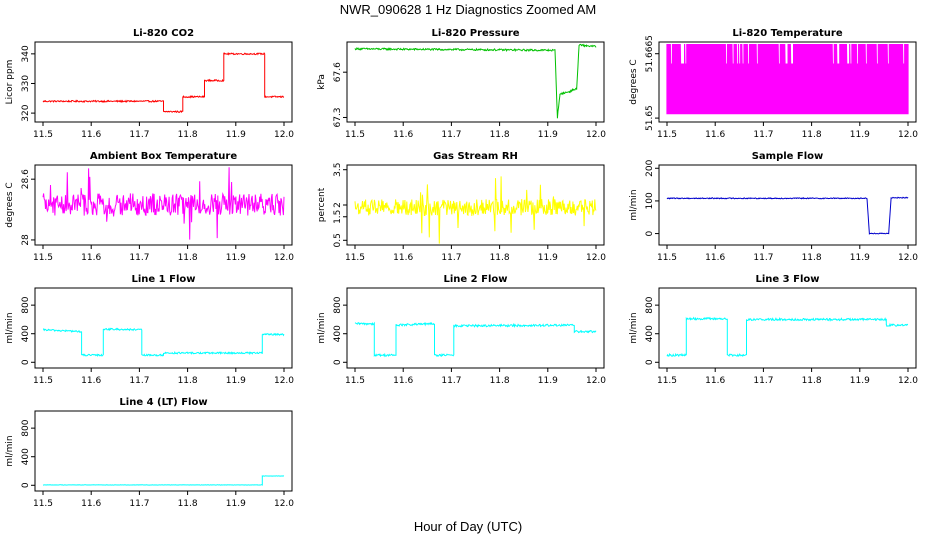  What do you see at coordinates (788, 156) in the screenshot?
I see `panel-title: Sample Flow` at bounding box center [788, 156].